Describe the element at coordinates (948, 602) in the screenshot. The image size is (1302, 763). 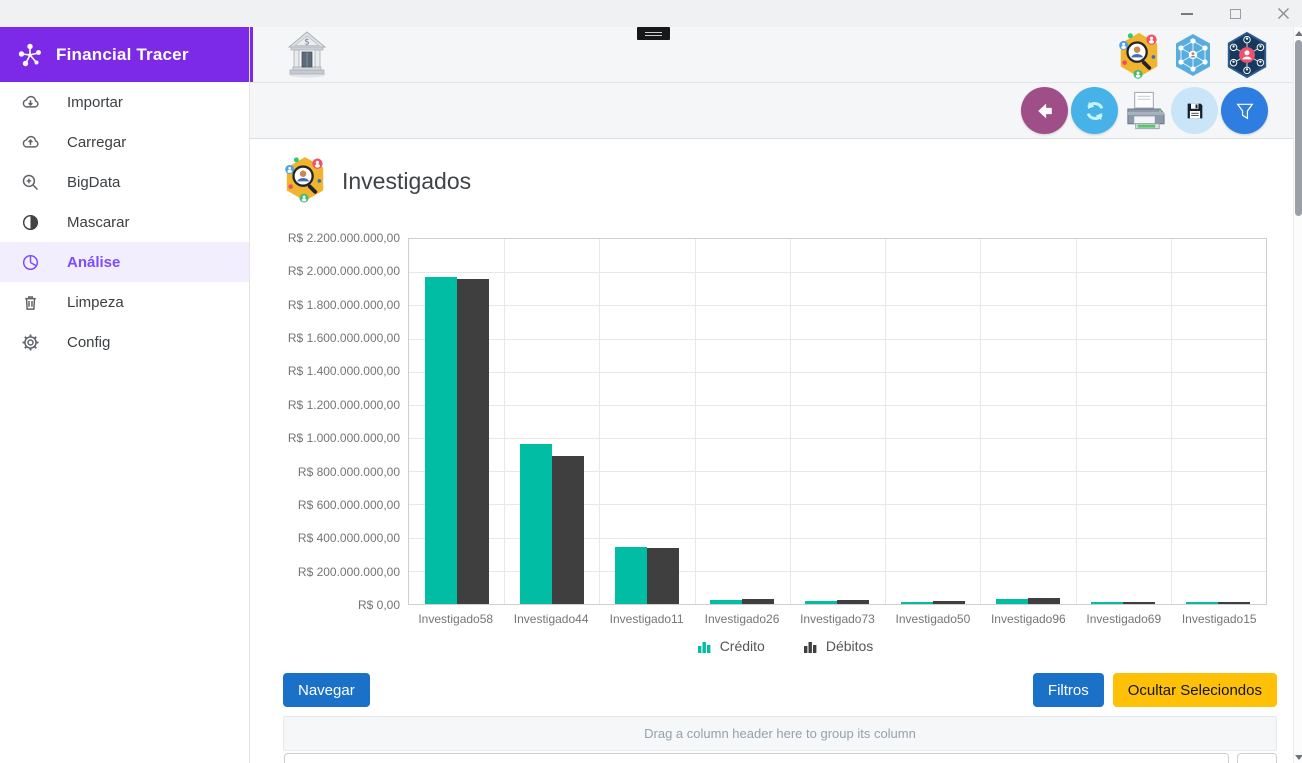
I see `bar-débitos-Investigado50` at that location.